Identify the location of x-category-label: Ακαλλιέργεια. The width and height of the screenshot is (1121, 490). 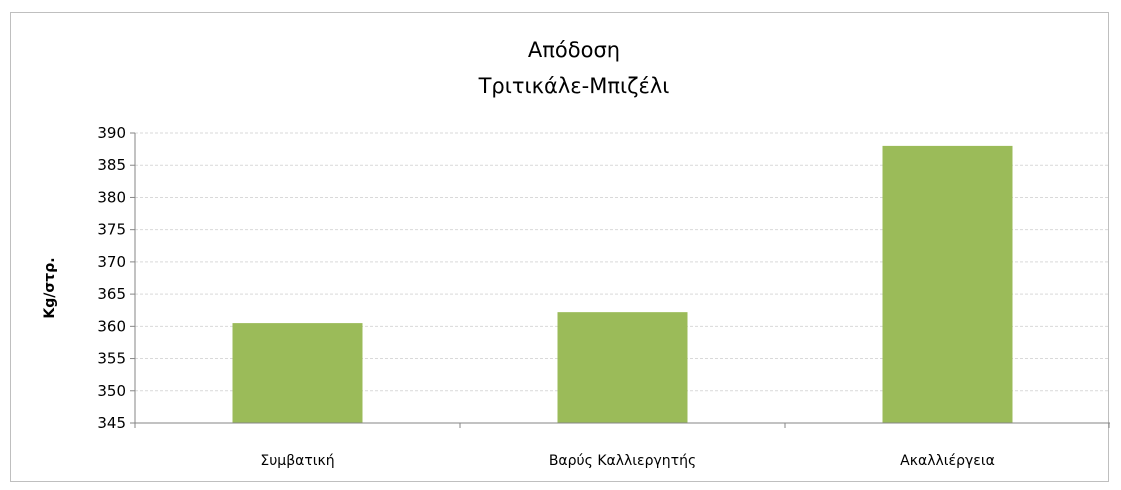
(947, 461).